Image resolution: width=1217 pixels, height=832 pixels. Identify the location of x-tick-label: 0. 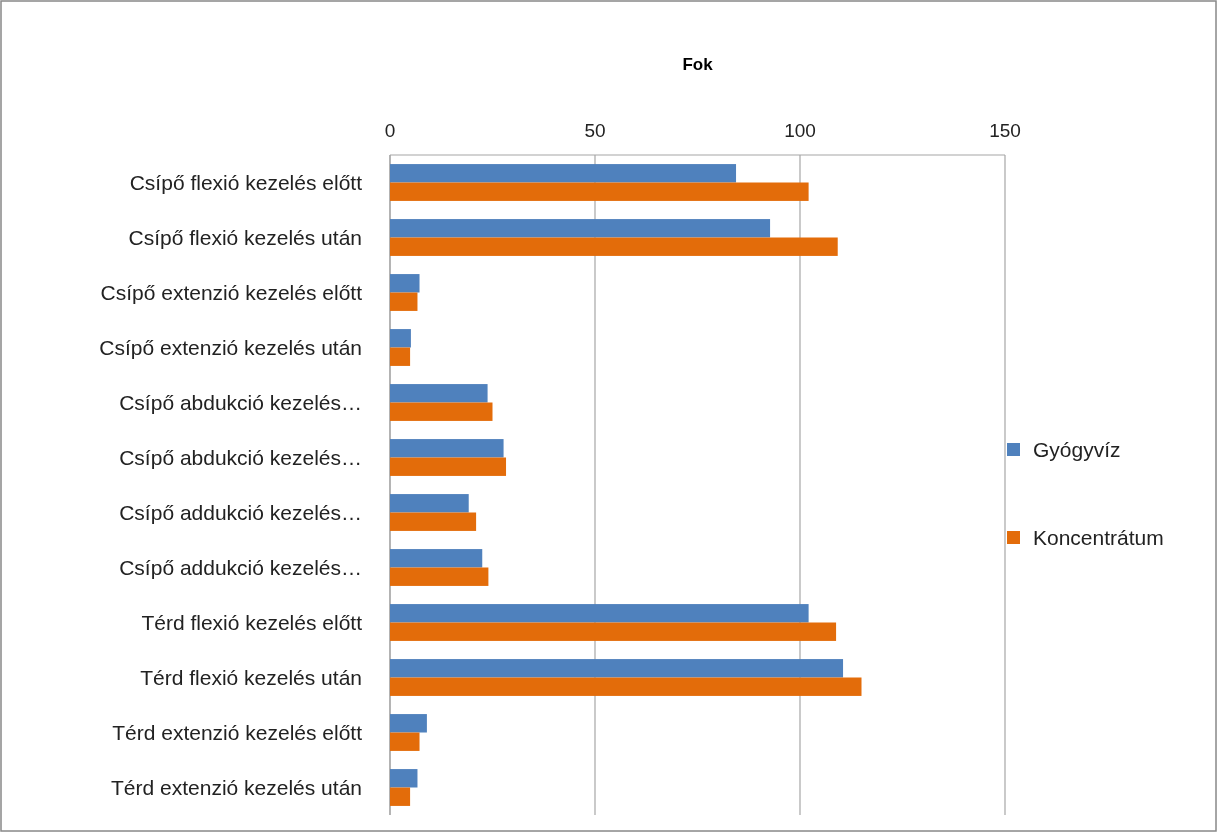
(390, 130).